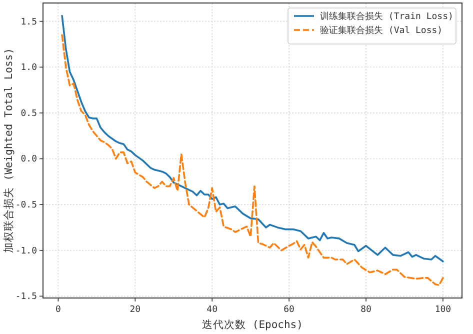  What do you see at coordinates (28, 113) in the screenshot?
I see `y-tick-label: 0.5` at bounding box center [28, 113].